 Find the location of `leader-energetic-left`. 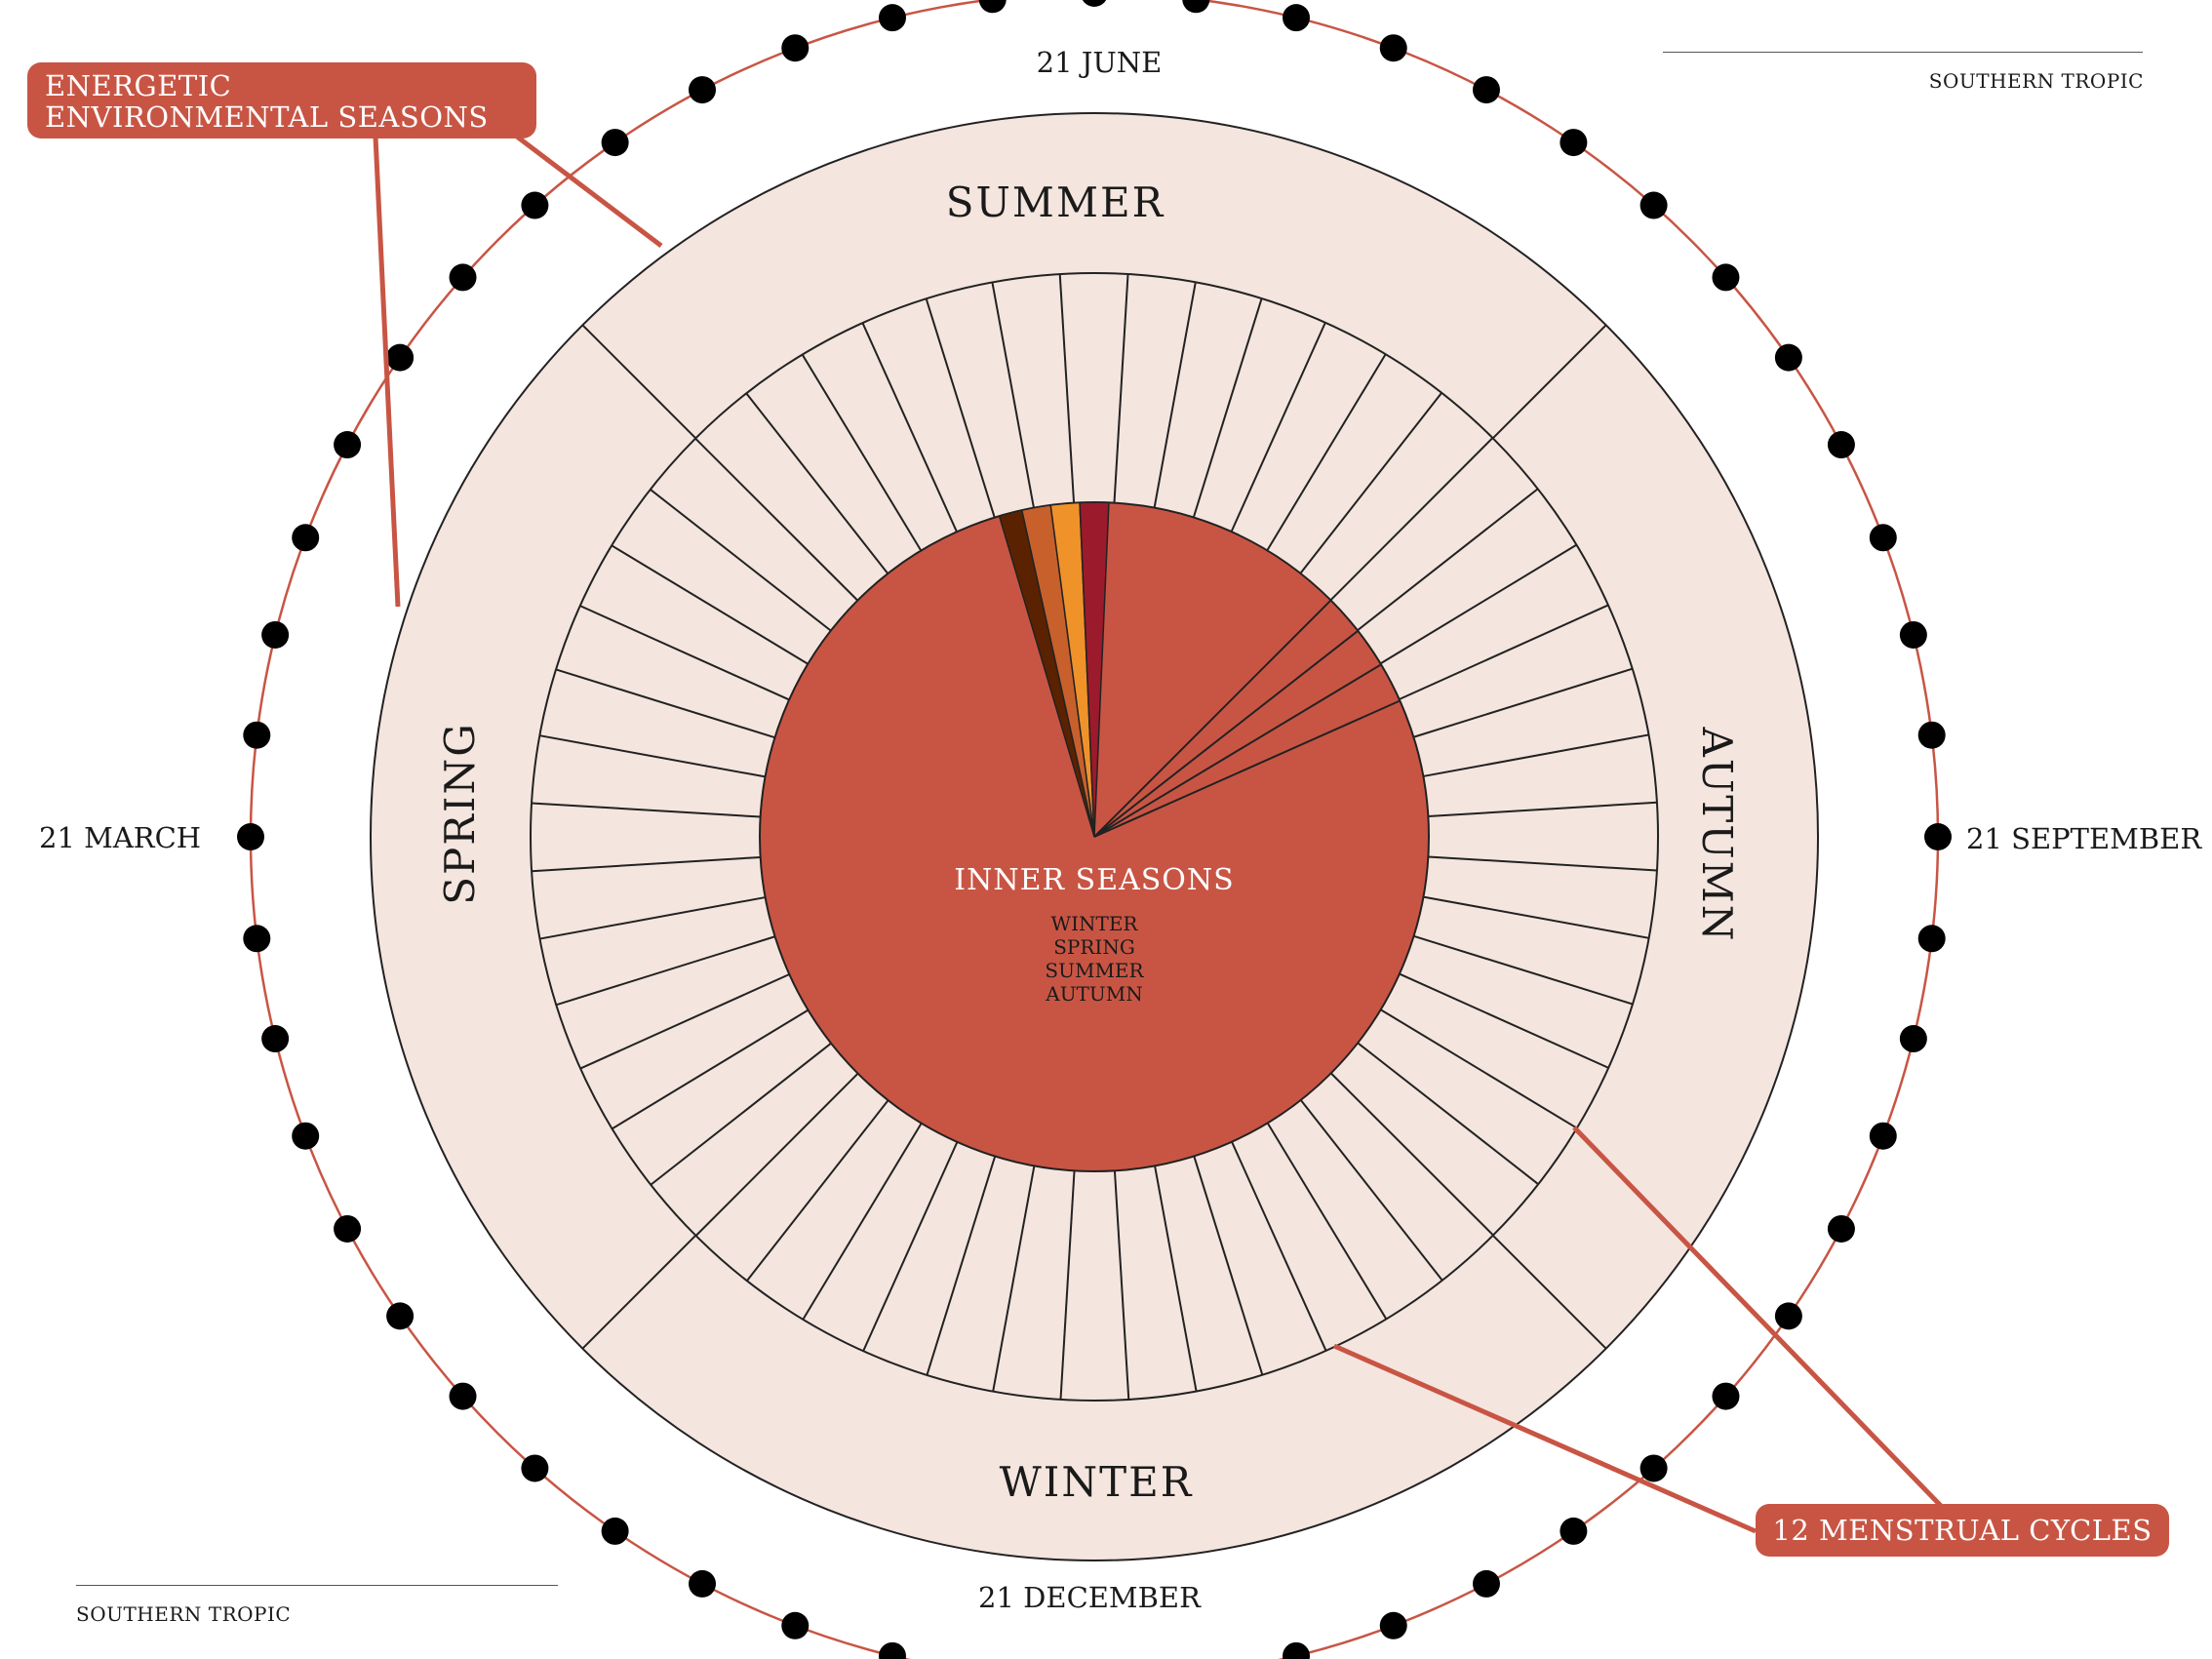

leader-energetic-left is located at coordinates (387, 372).